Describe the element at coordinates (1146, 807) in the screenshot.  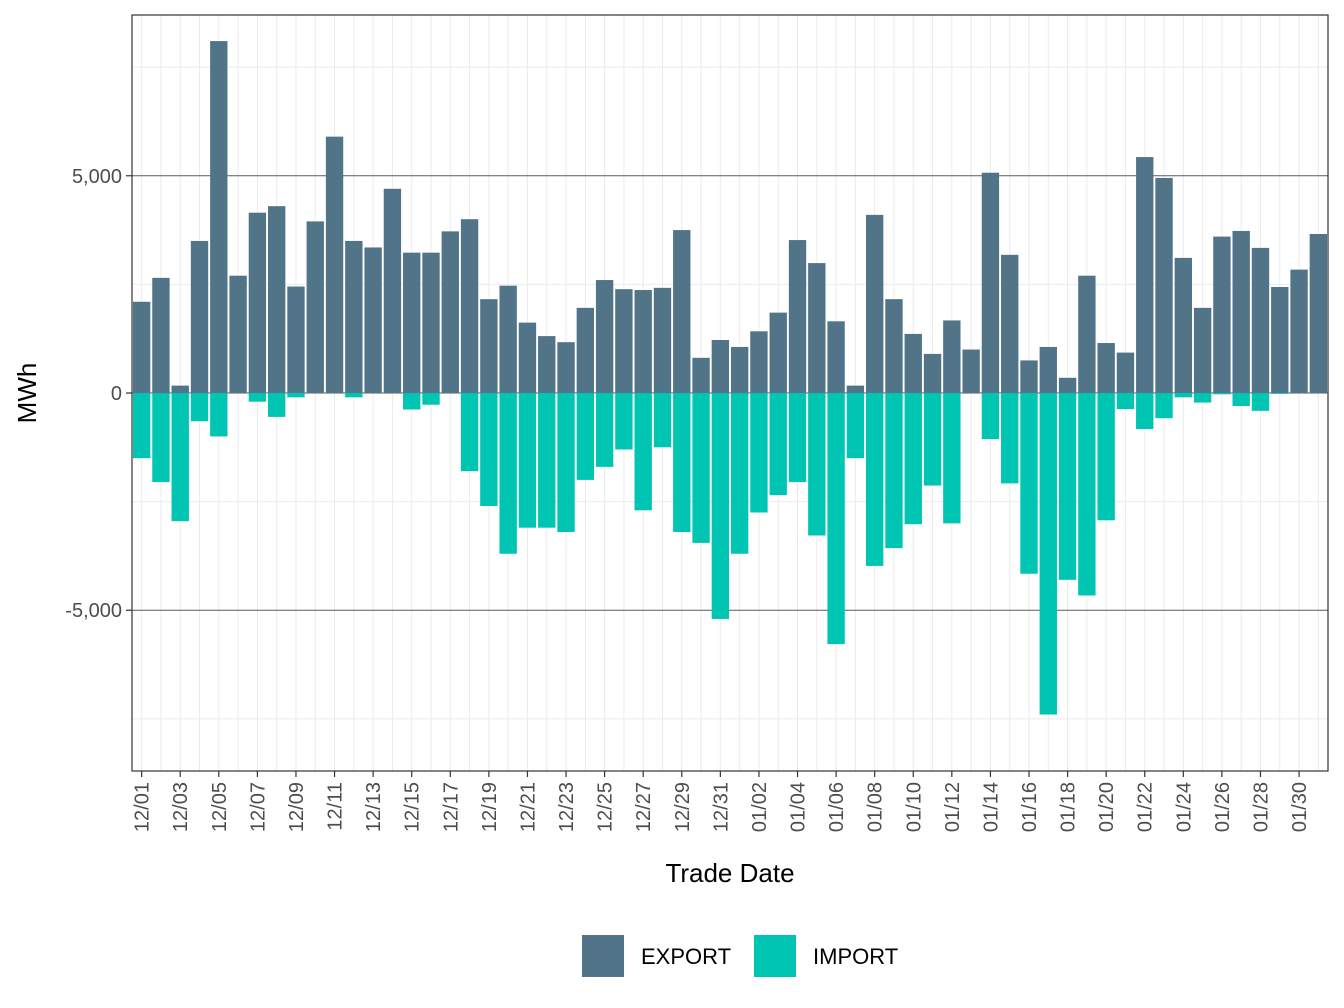
I see `x-tick-label: 01/22` at that location.